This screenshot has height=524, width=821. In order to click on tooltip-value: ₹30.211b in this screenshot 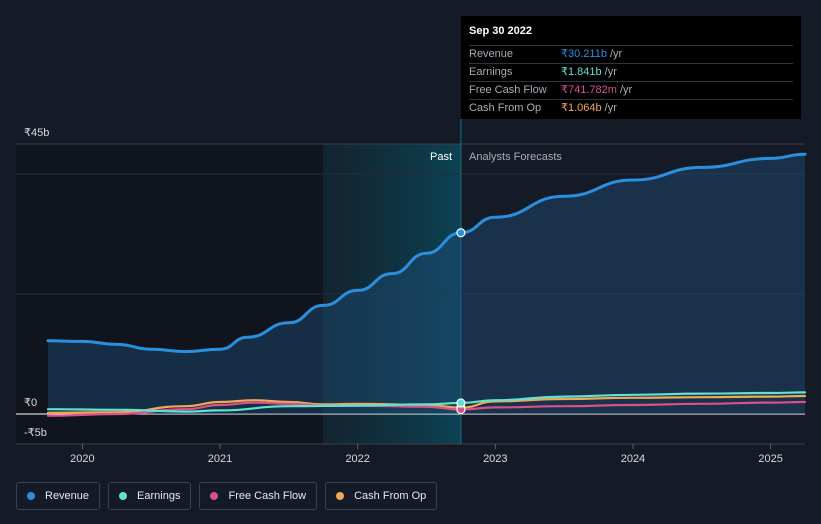, I will do `click(584, 54)`.